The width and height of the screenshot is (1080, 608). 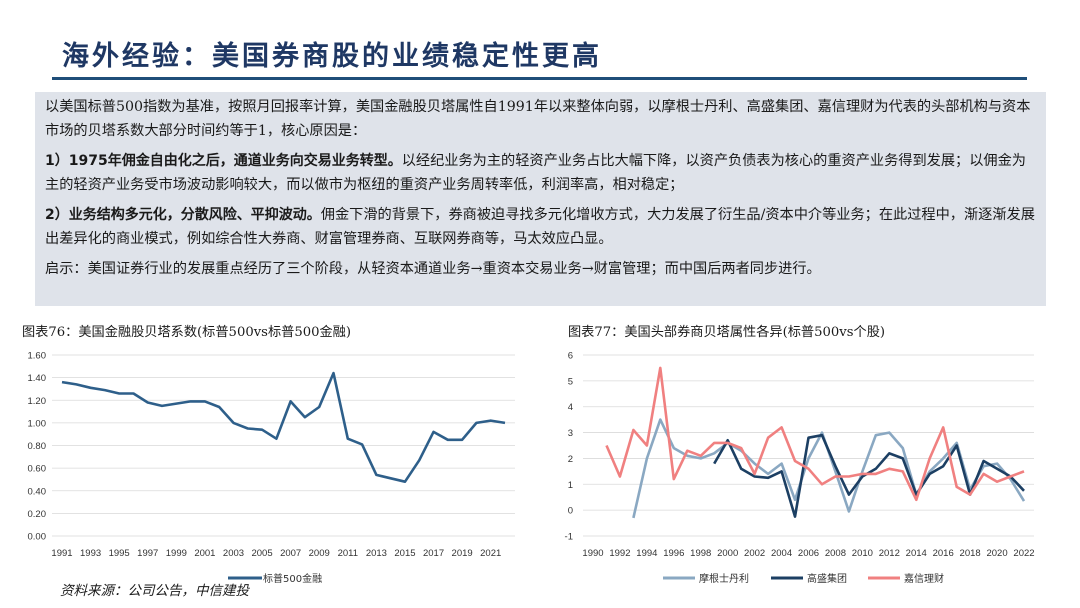 I want to click on chart76-x-tick: 1993, so click(x=90, y=553).